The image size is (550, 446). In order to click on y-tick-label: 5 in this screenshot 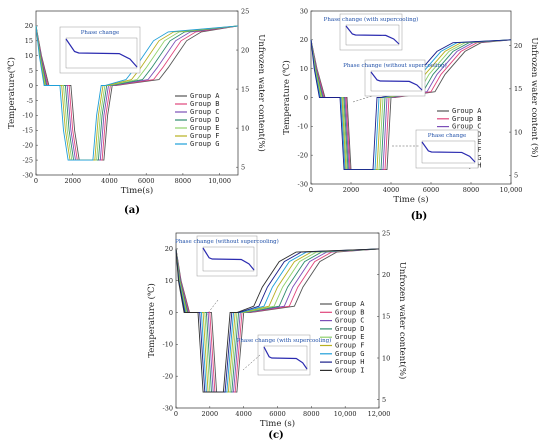, I will do `click(31, 71)`.